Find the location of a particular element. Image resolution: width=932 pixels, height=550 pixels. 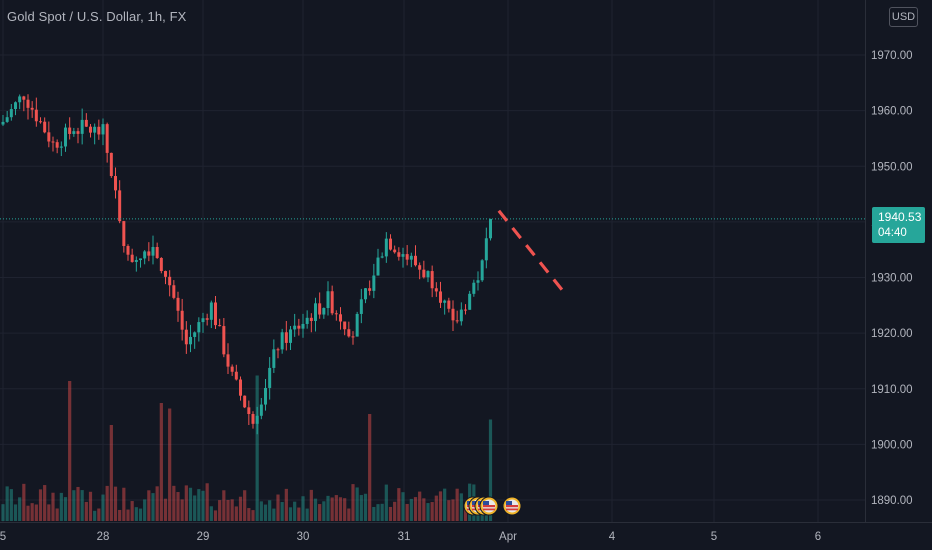

economic-events is located at coordinates (492, 506).